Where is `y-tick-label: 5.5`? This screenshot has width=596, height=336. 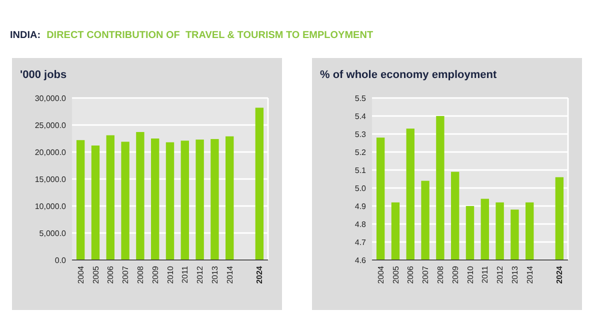 y-tick-label: 5.5 is located at coordinates (360, 98).